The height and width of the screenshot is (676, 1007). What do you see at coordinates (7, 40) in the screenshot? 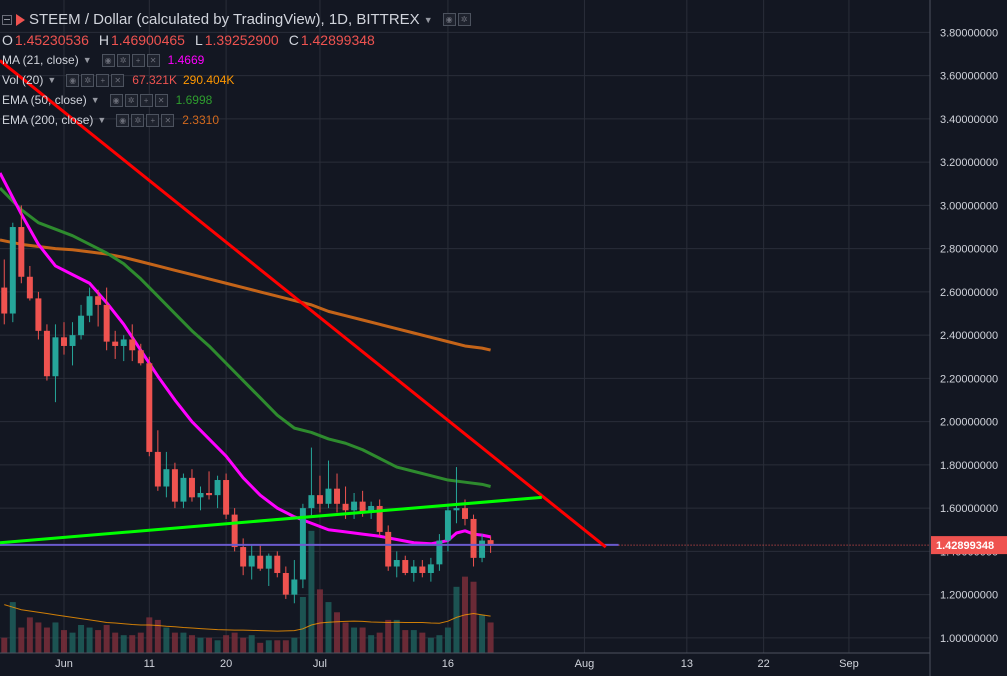
I see `ohlc-key: O` at bounding box center [7, 40].